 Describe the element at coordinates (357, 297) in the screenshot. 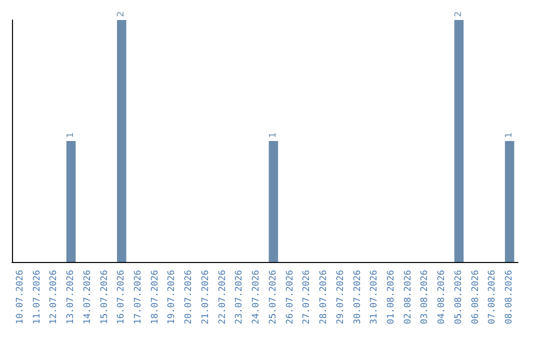

I see `x-tick-label: 30.07.2026` at that location.